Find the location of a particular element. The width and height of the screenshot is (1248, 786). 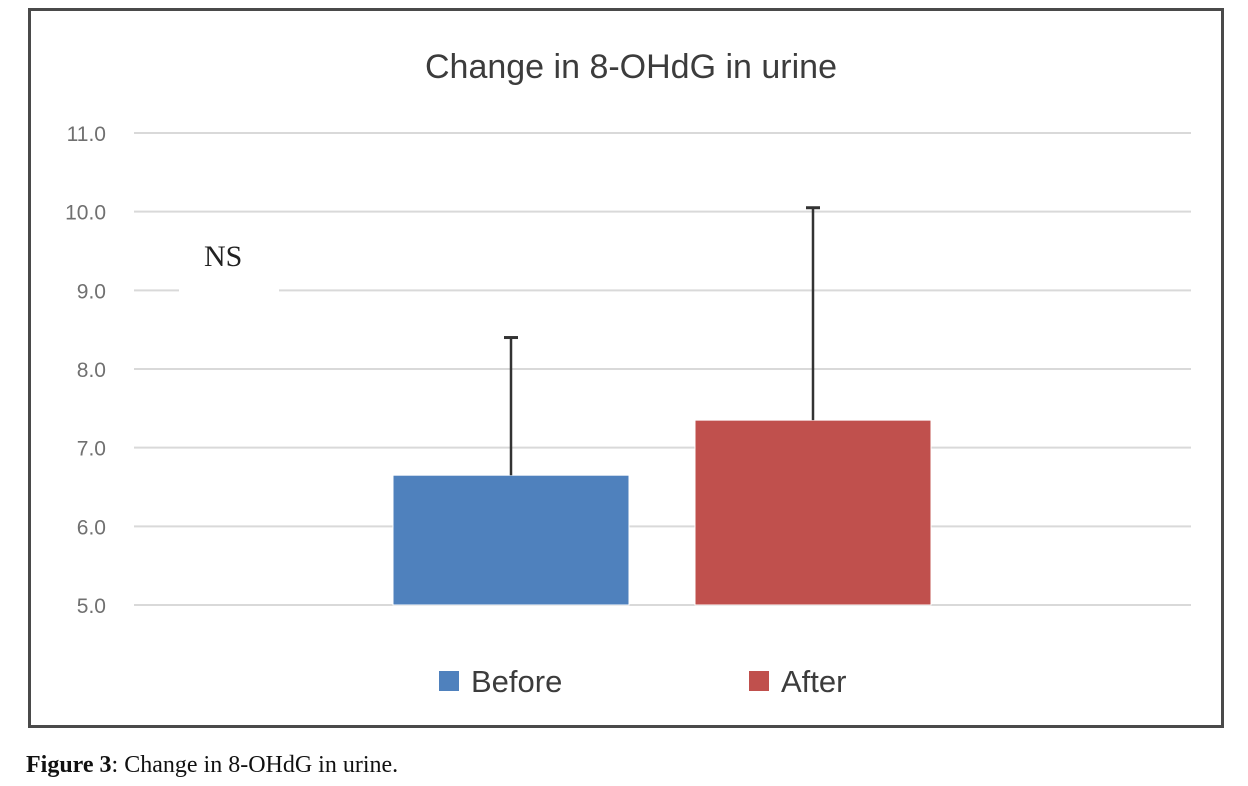

legend-swatch-before is located at coordinates (449, 681).